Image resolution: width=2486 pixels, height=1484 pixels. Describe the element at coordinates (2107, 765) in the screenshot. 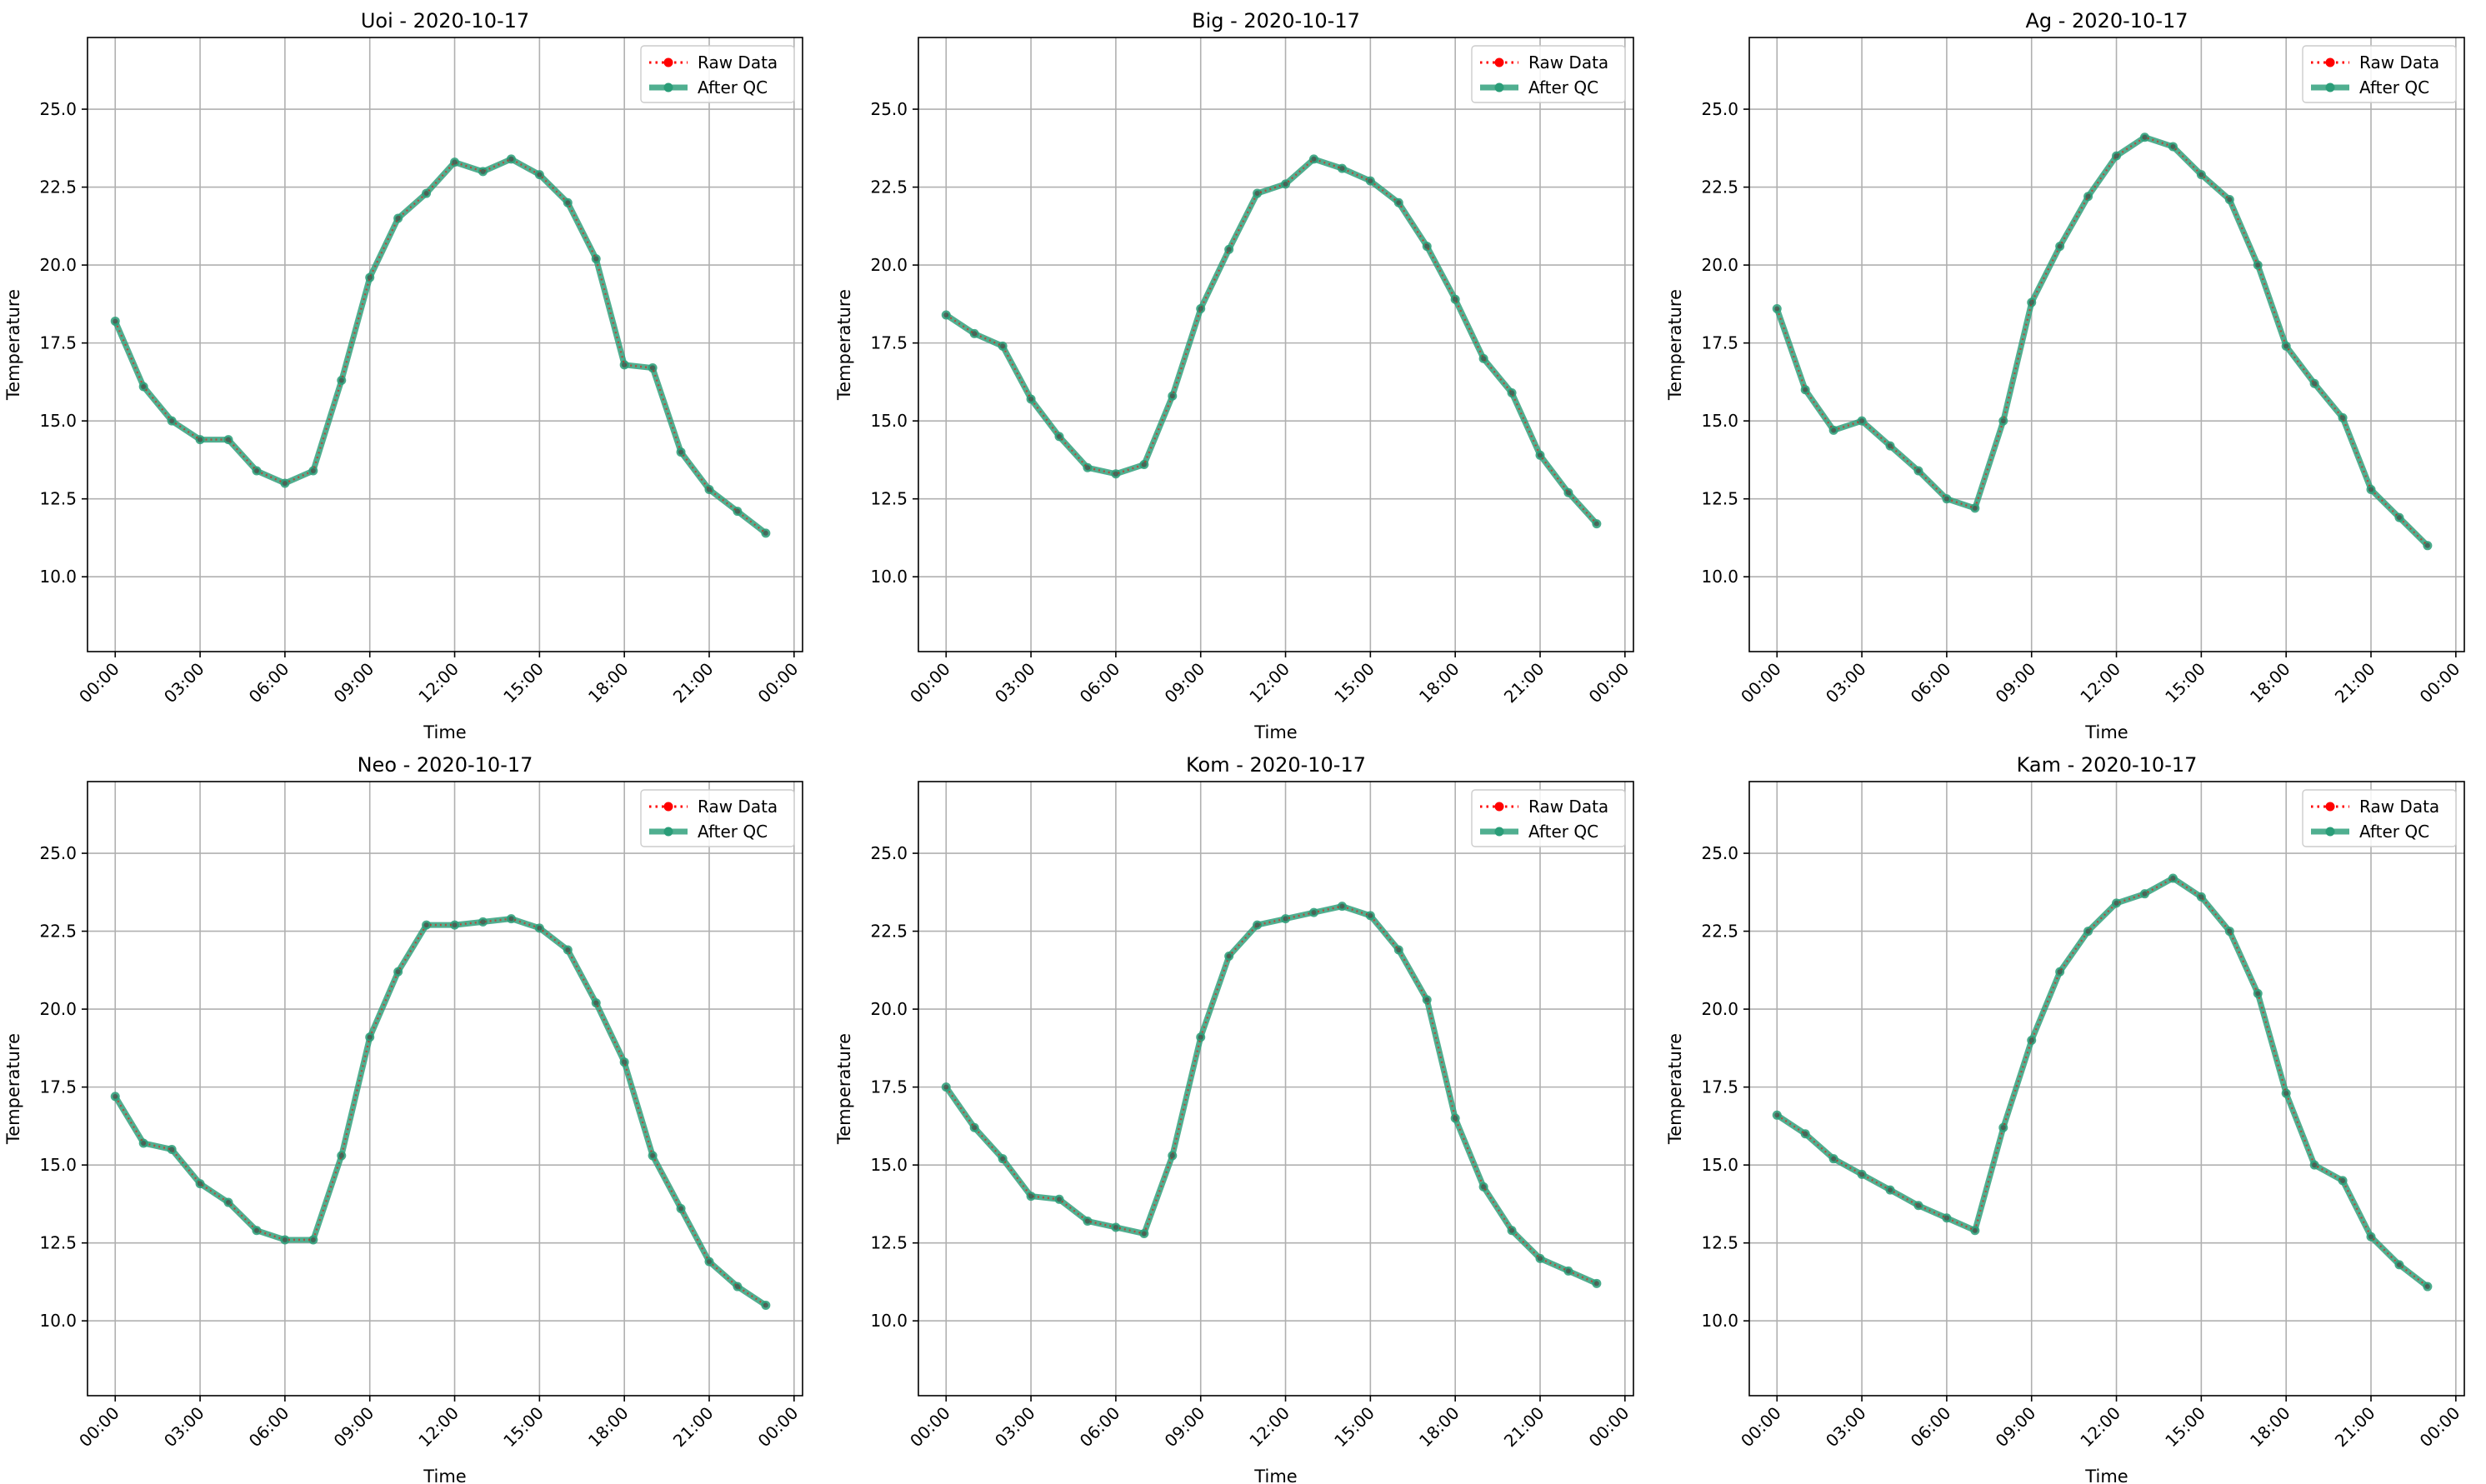

I see `subplot-title: Kam - 2020-10-17` at that location.